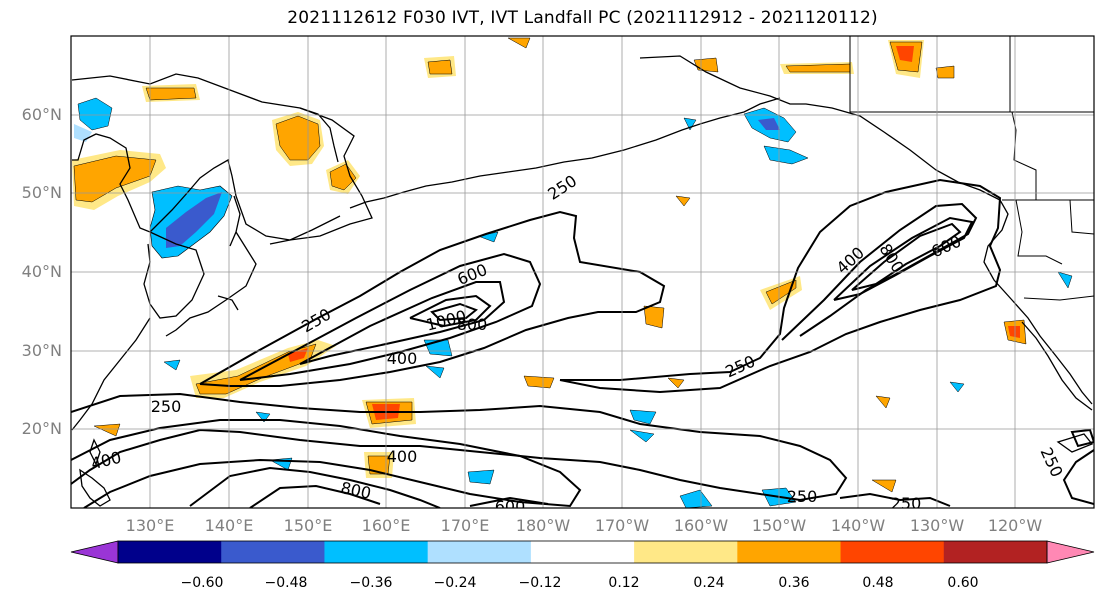 Image resolution: width=1105 pixels, height=601 pixels. Describe the element at coordinates (858, 525) in the screenshot. I see `lon-tick-label: 140°W` at that location.